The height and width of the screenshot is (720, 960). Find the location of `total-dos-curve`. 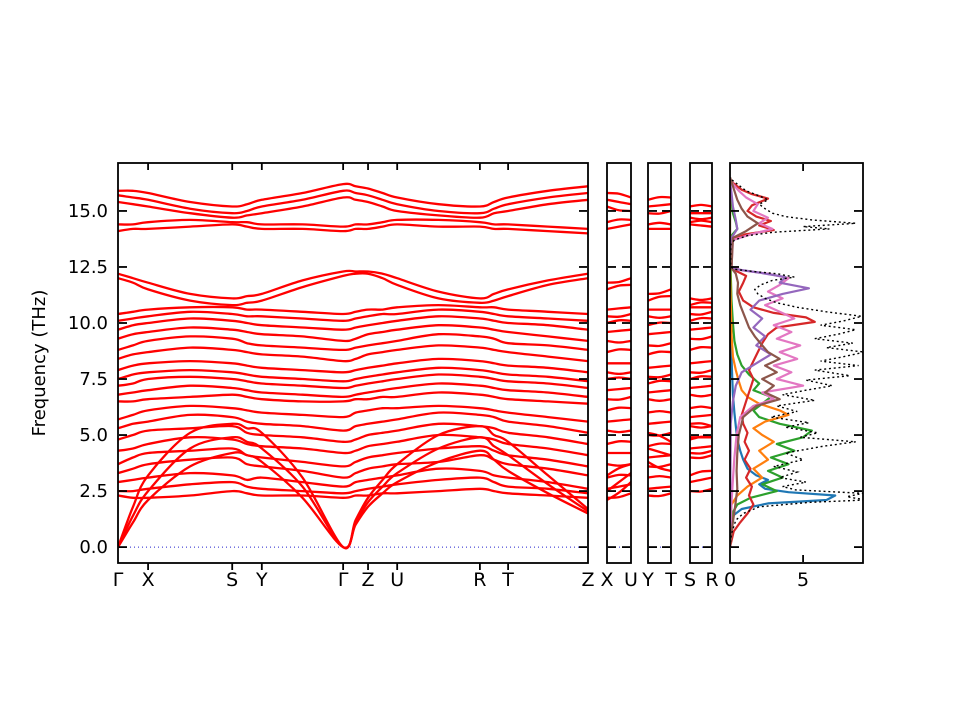

total-dos-curve is located at coordinates (796, 362).